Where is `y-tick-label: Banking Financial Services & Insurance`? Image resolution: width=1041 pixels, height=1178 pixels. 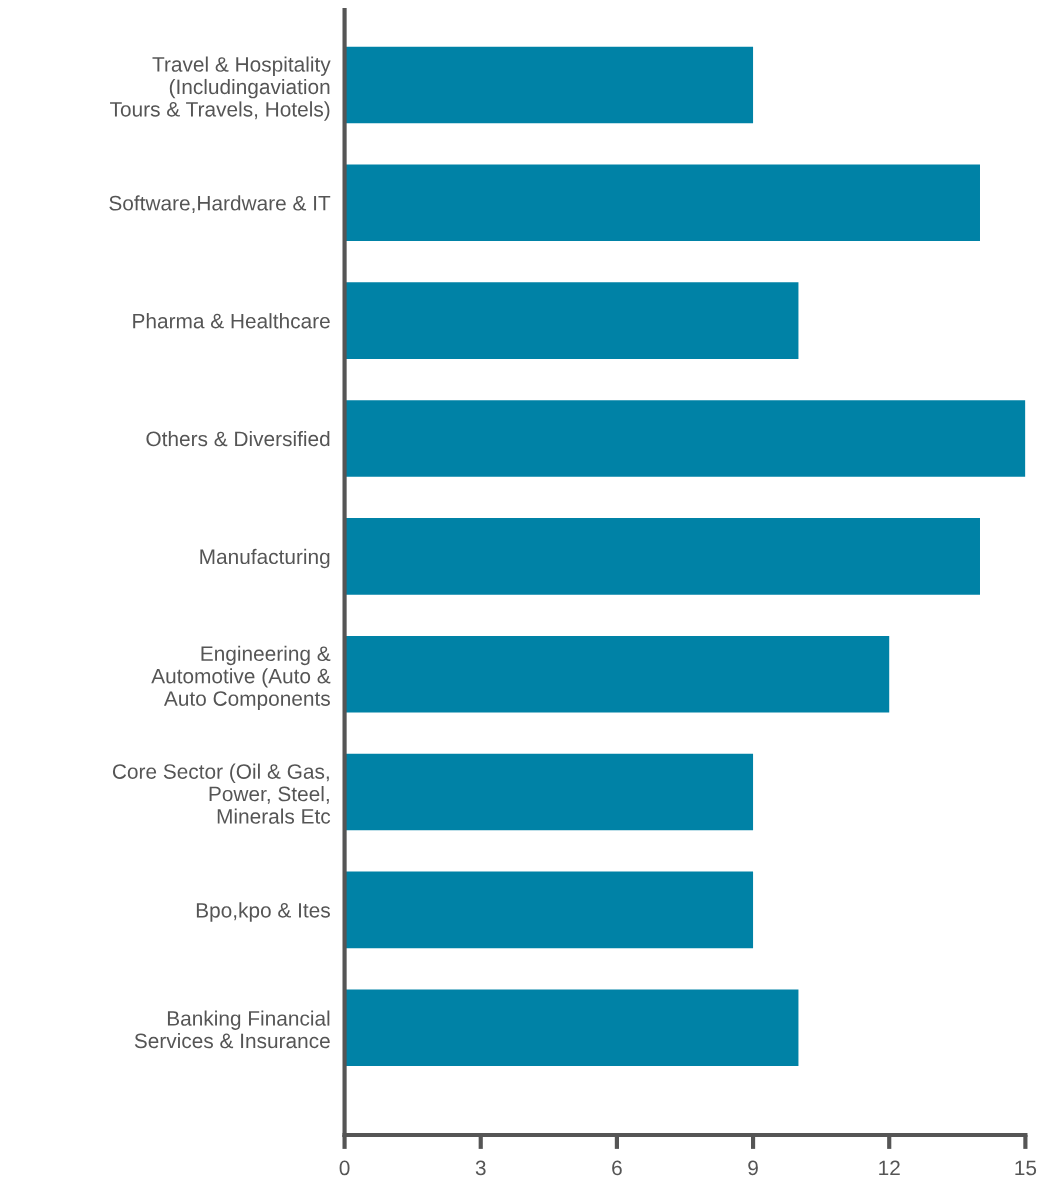
y-tick-label: Banking Financial Services & Insurance is located at coordinates (232, 1029).